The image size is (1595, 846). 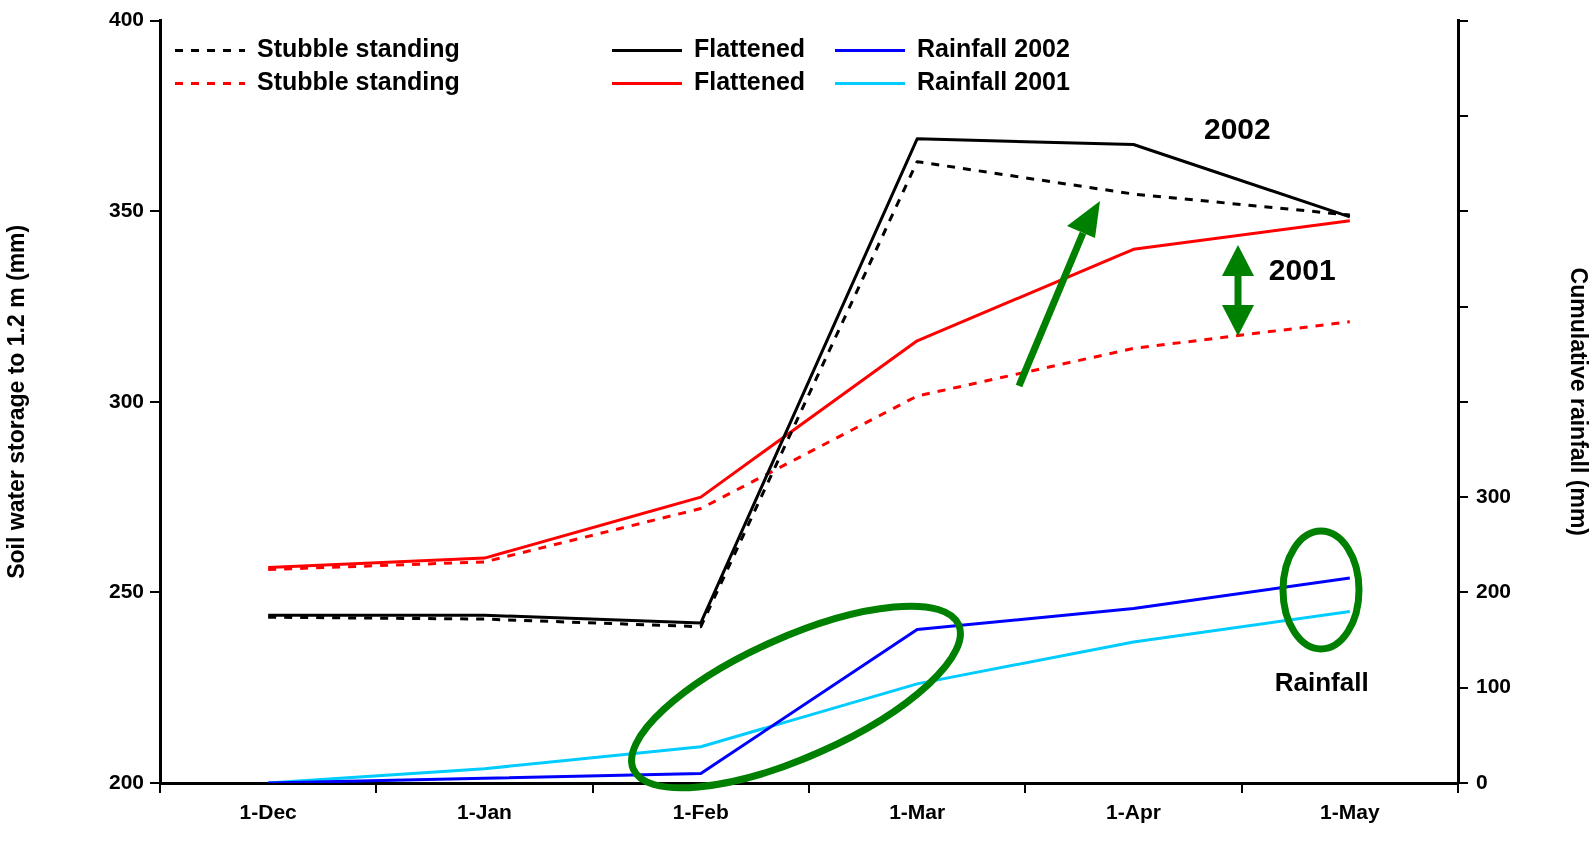 What do you see at coordinates (1494, 686) in the screenshot?
I see `y2-tick-label: 100` at bounding box center [1494, 686].